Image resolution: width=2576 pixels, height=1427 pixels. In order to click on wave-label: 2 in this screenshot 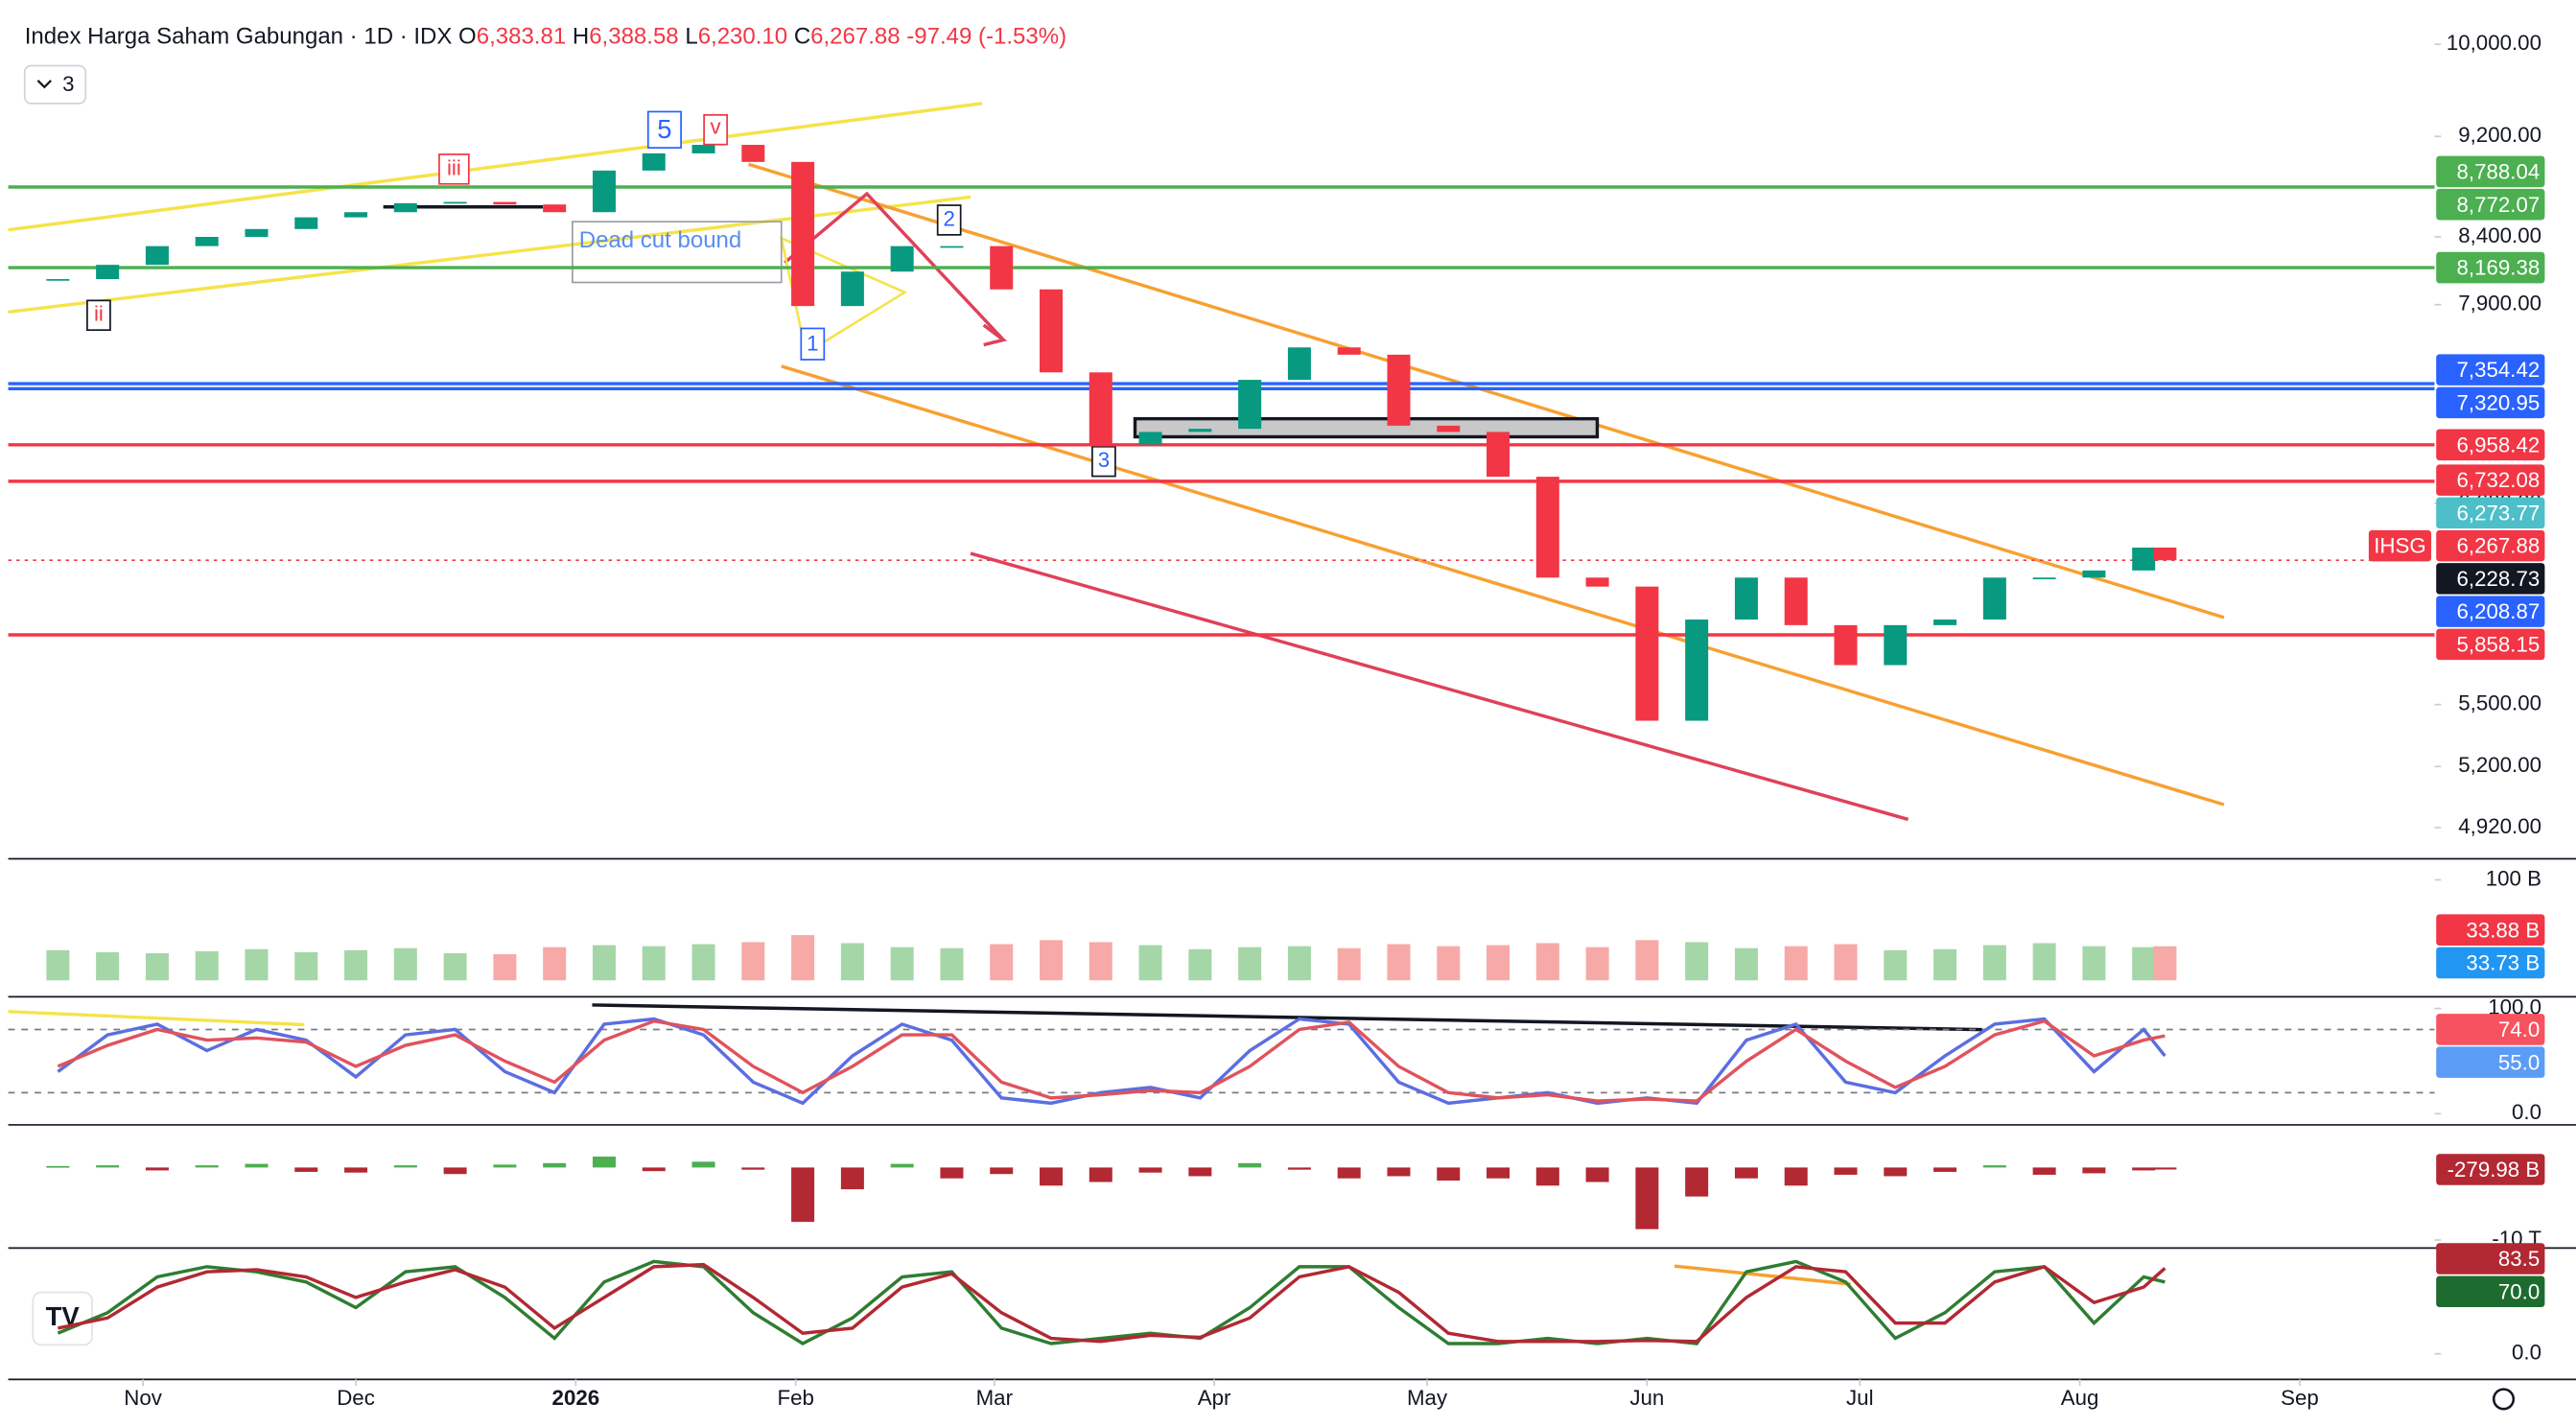, I will do `click(948, 218)`.